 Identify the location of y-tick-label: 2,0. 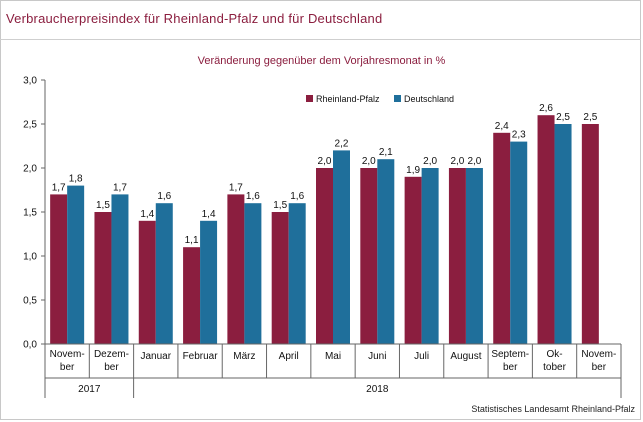
(30, 169).